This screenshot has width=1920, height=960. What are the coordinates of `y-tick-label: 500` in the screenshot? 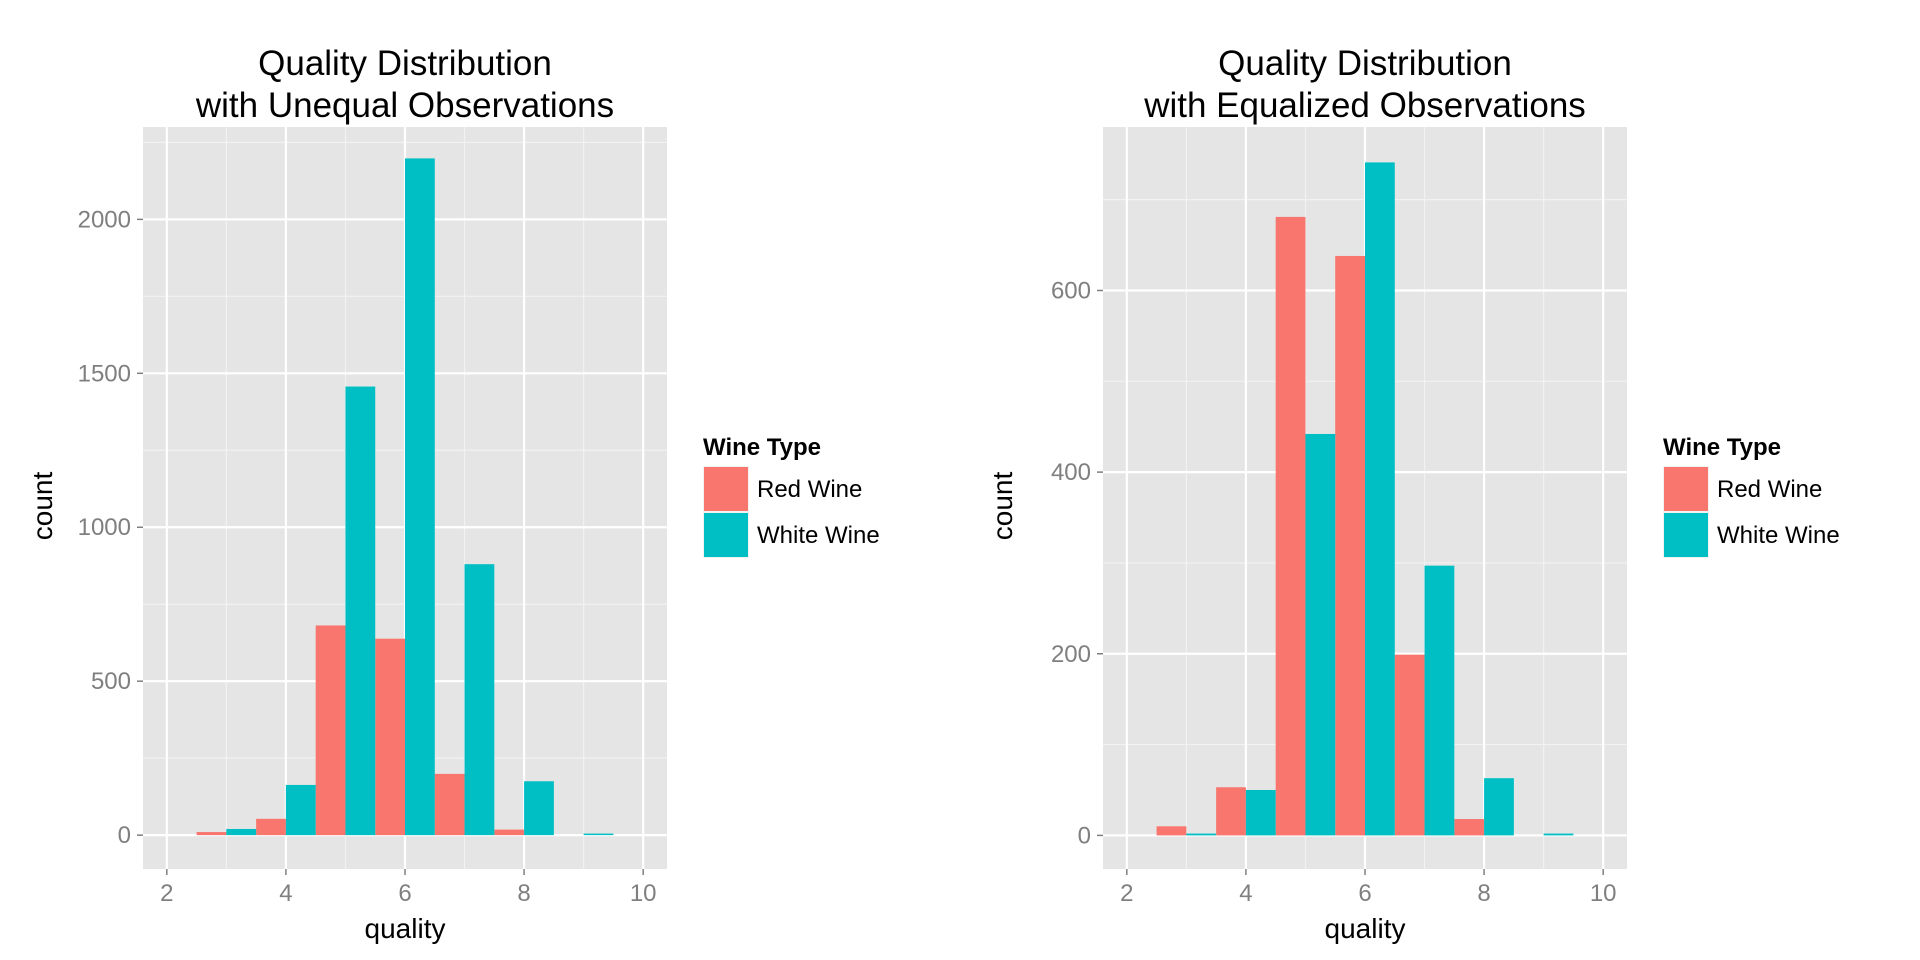 It's located at (111, 681).